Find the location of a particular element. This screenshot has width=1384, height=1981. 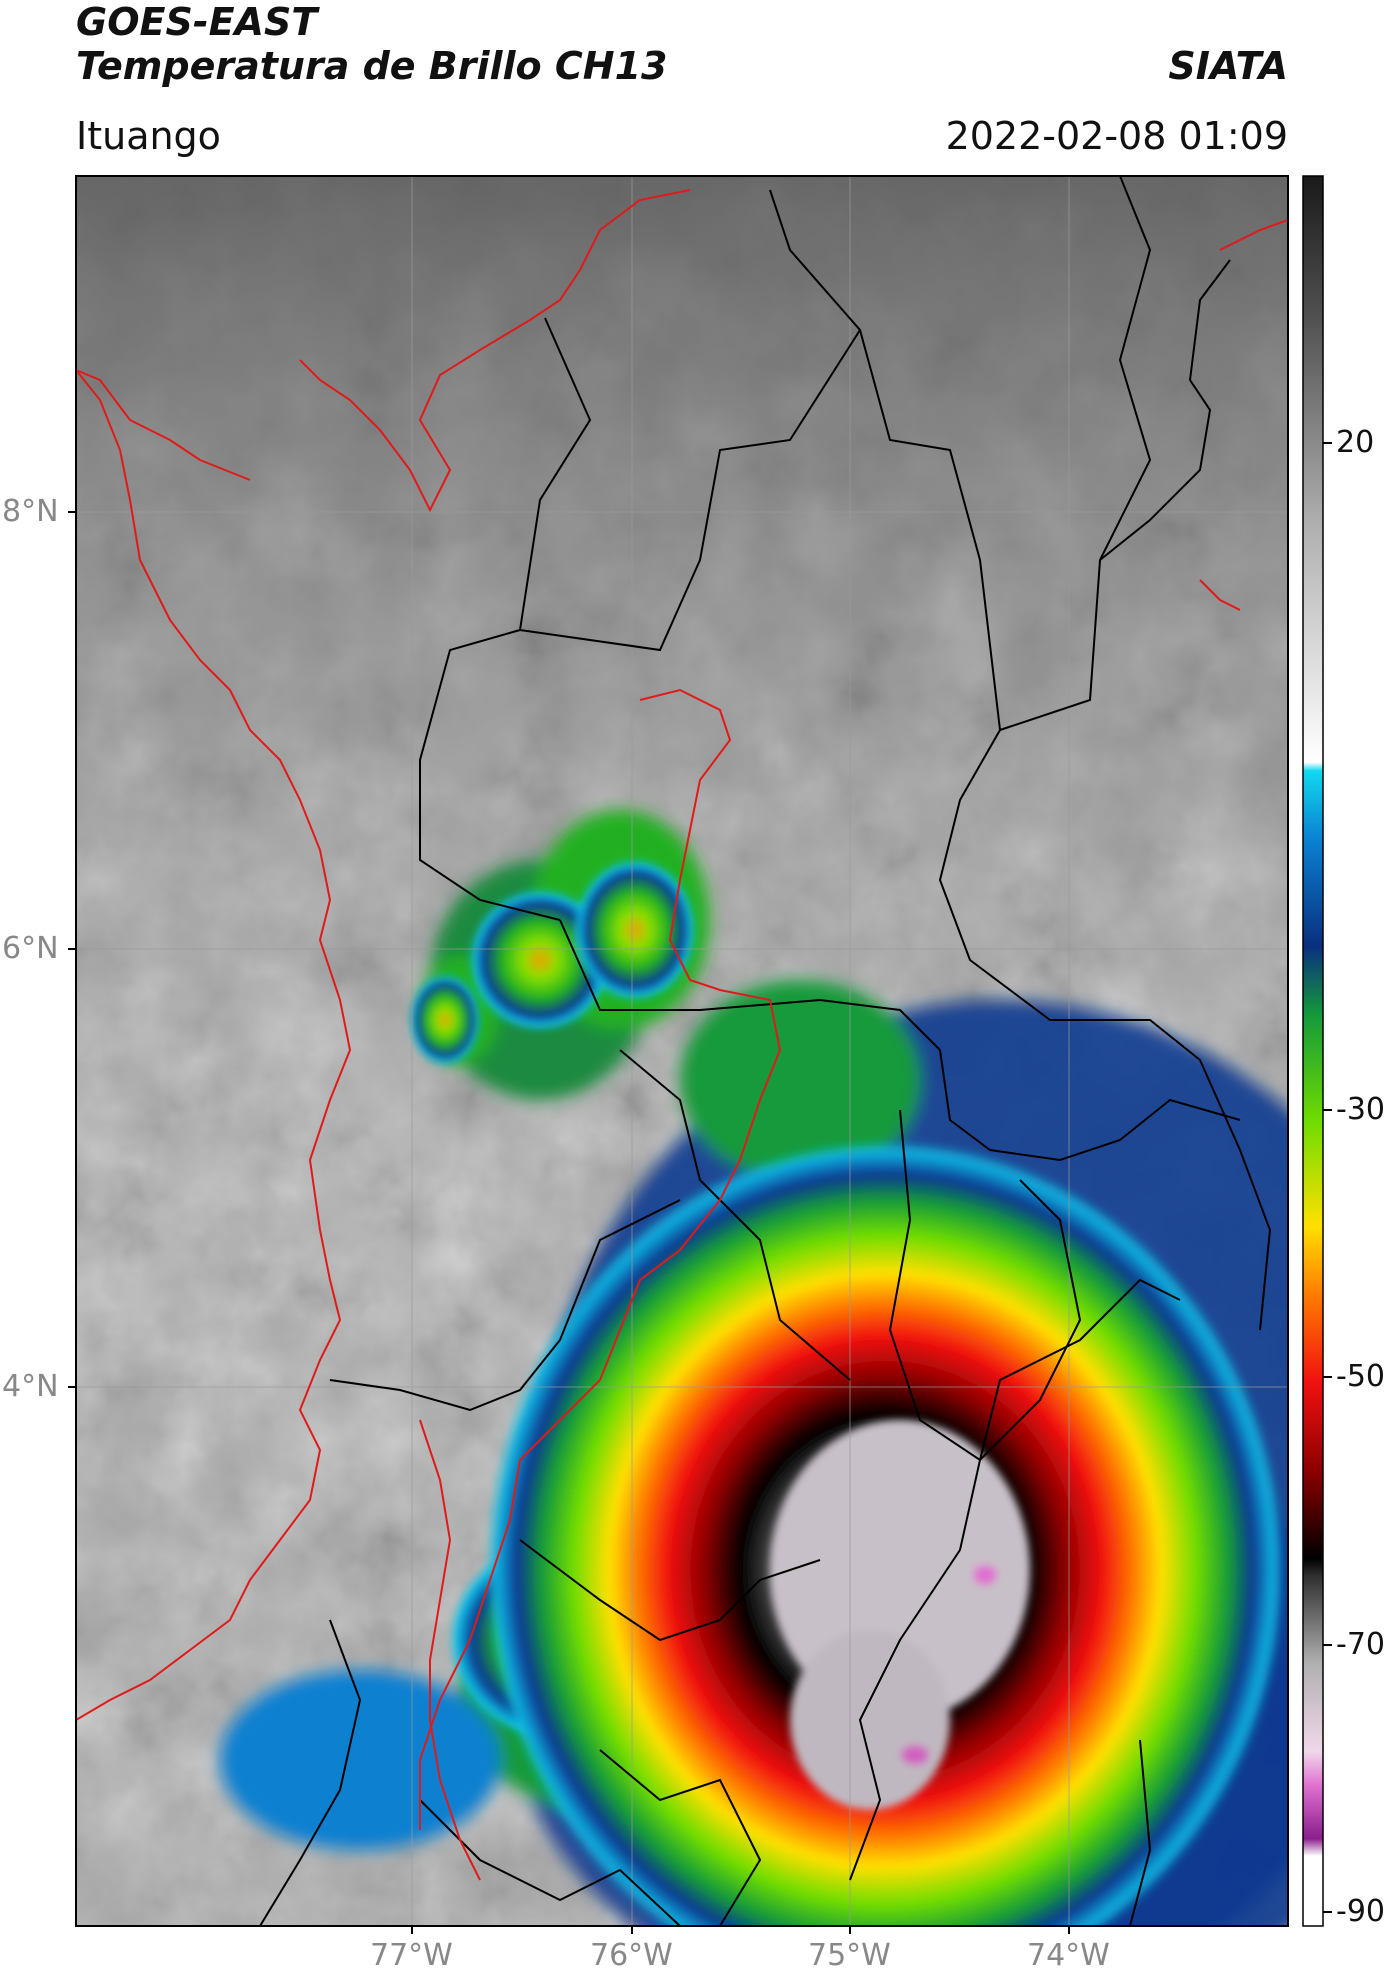

lat-label-6n: 6°N is located at coordinates (30, 948).